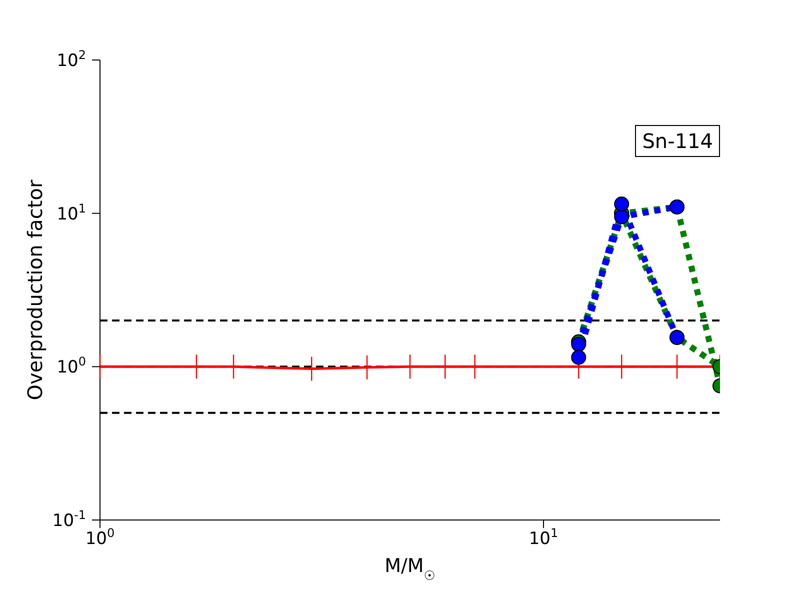 Image resolution: width=800 pixels, height=600 pixels. Describe the element at coordinates (71, 366) in the screenshot. I see `y-tick-label: 10$^{0}$` at that location.